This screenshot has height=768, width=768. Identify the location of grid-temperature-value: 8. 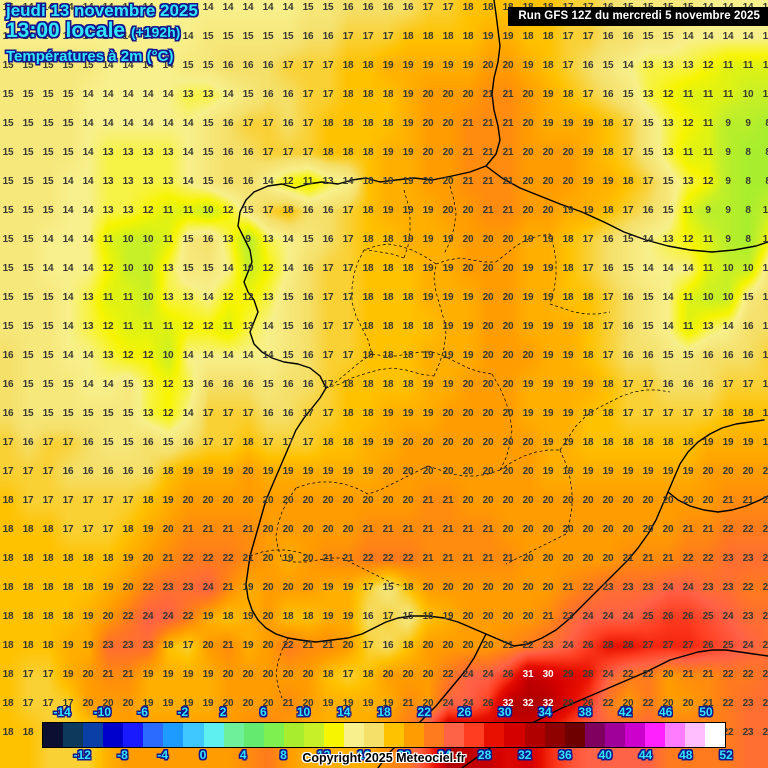
(748, 181).